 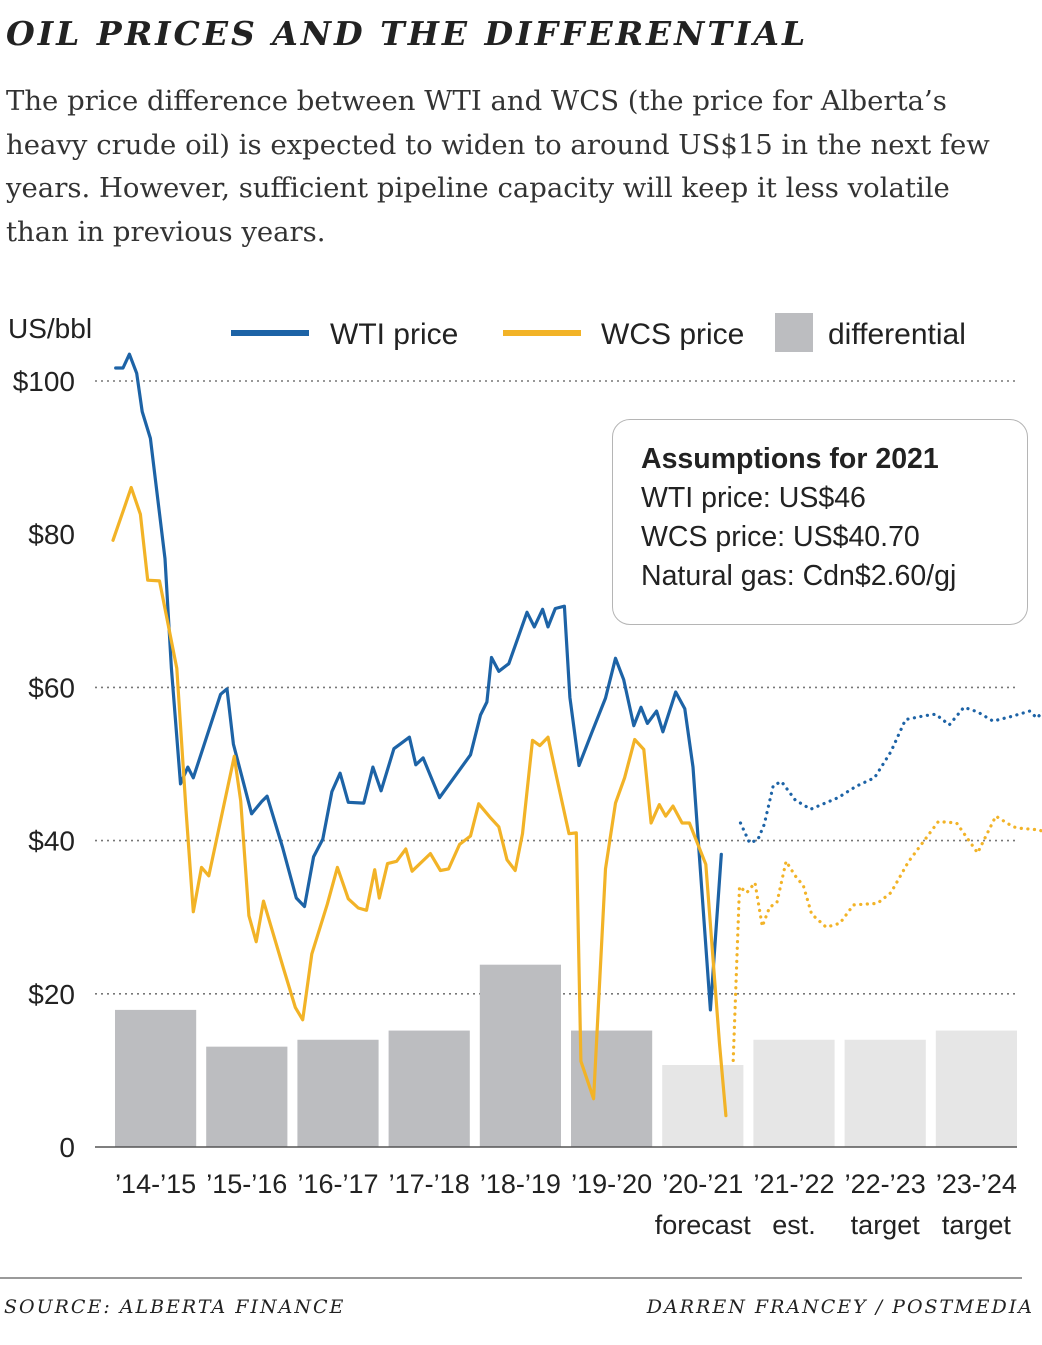 I want to click on wti-line-projection, so click(x=890, y=775).